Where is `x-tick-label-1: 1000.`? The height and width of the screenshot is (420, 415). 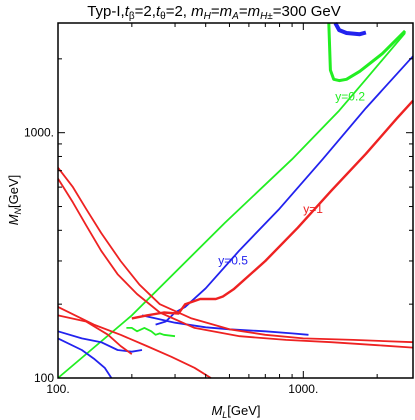 x-tick-label-1: 1000. is located at coordinates (303, 389).